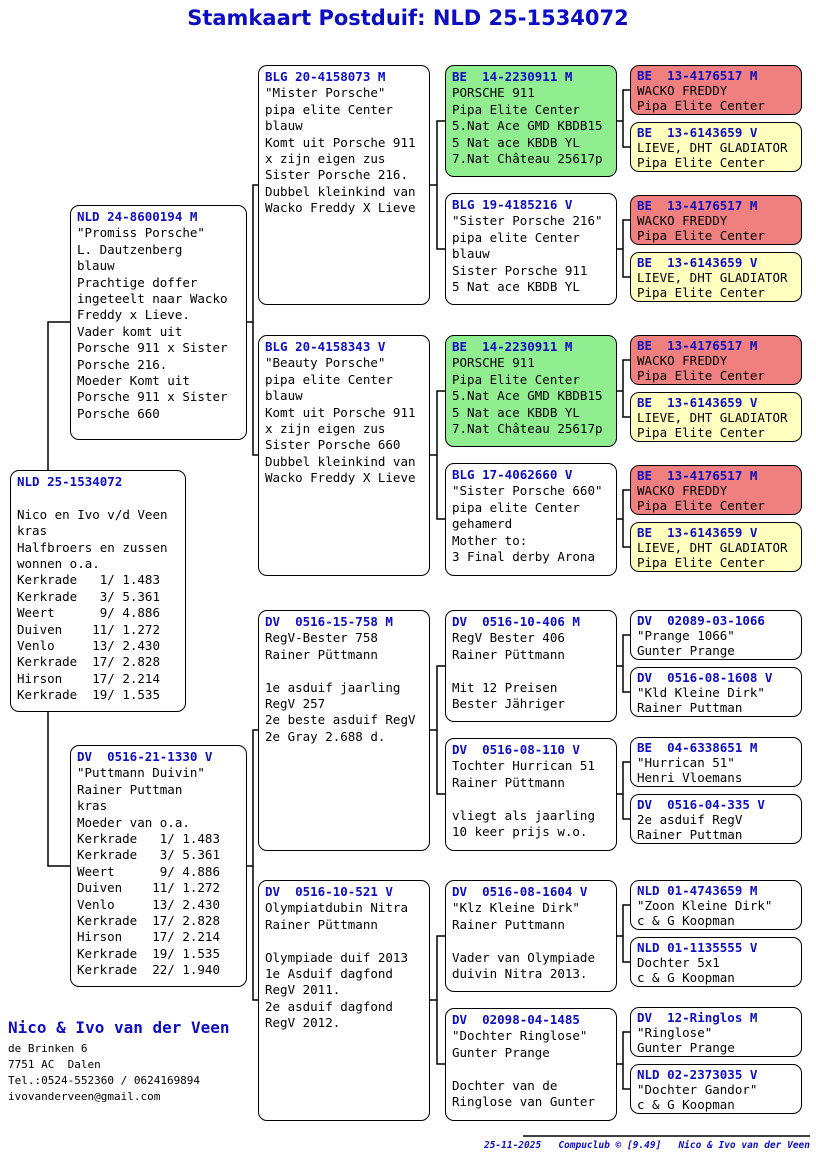 Image resolution: width=816 pixels, height=1172 pixels. I want to click on box-line: RegV-Bester 758, so click(321, 638).